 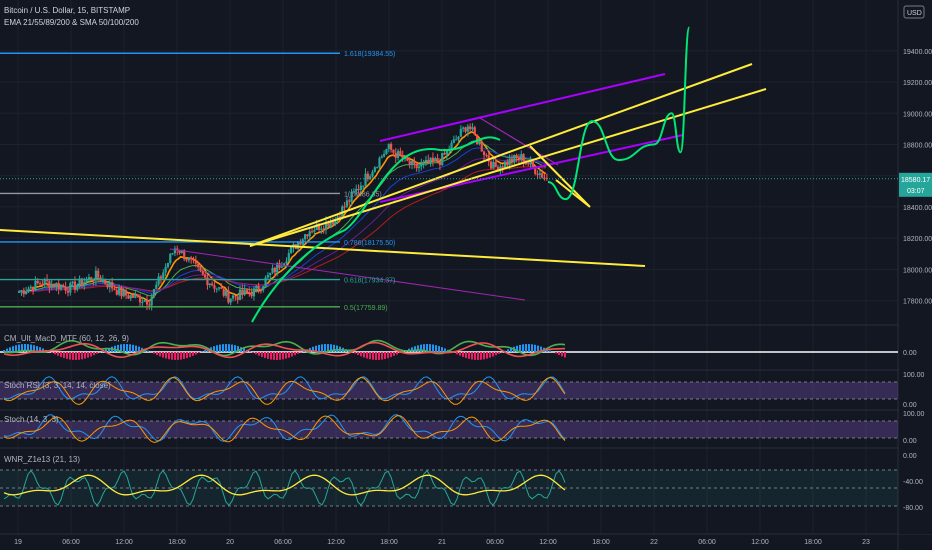 What do you see at coordinates (389, 542) in the screenshot?
I see `time-tick-label: 18:00` at bounding box center [389, 542].